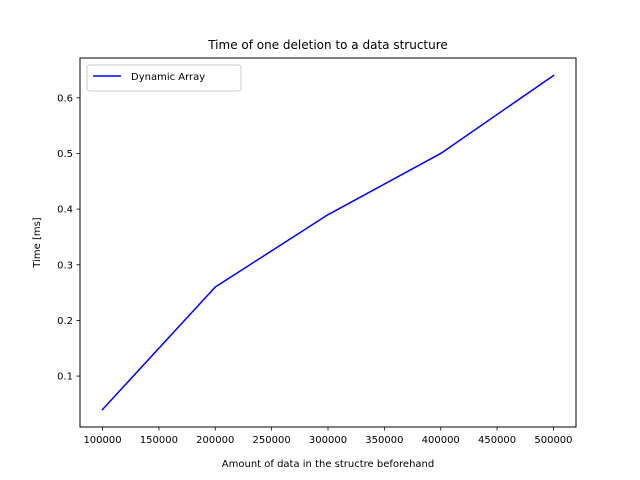 This screenshot has width=640, height=480. What do you see at coordinates (68, 238) in the screenshot?
I see `y-axis-ticks: 0.1 0.2 0.3 0.4 0.5 0.6` at bounding box center [68, 238].